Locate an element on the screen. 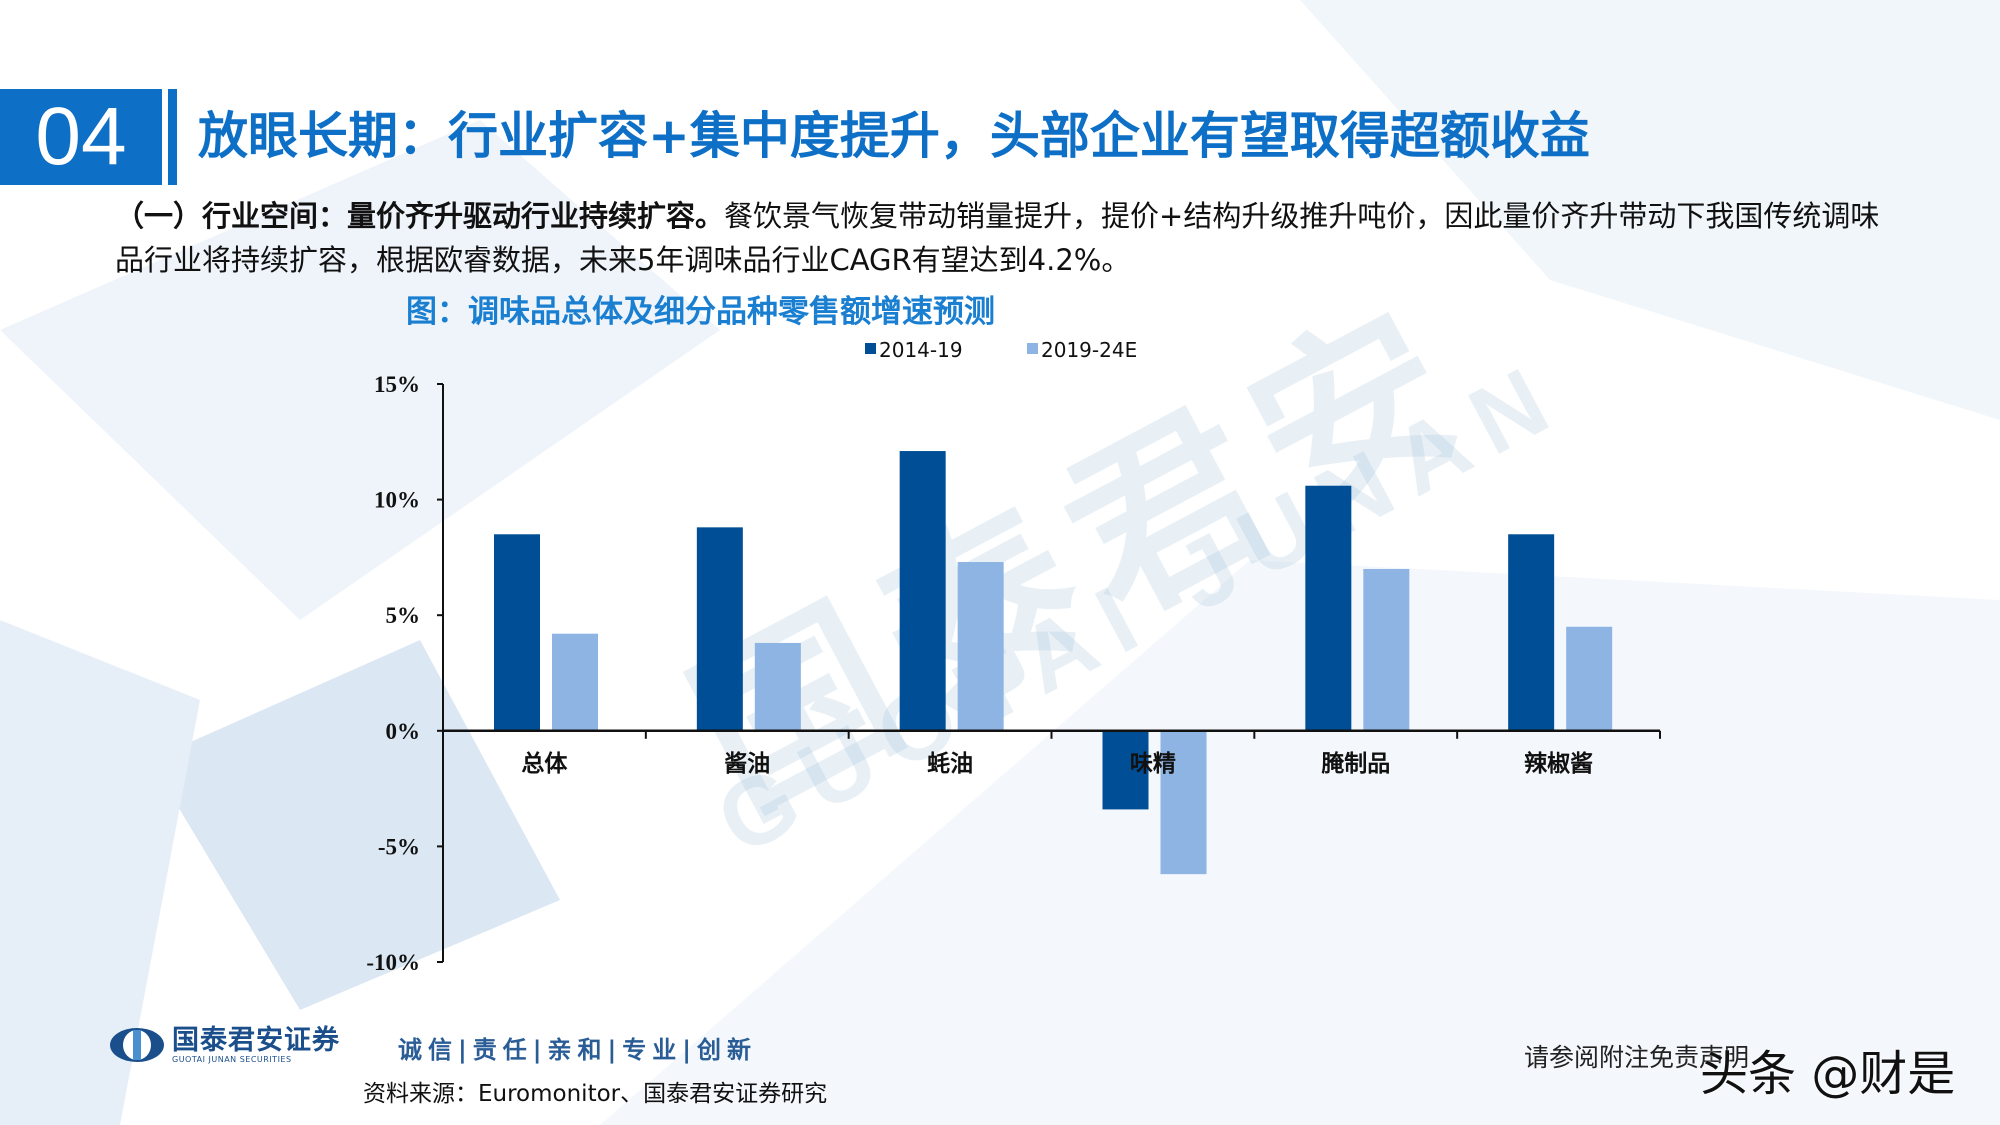 This screenshot has width=2000, height=1125. bar-腌制品-2014-19 is located at coordinates (1328, 608).